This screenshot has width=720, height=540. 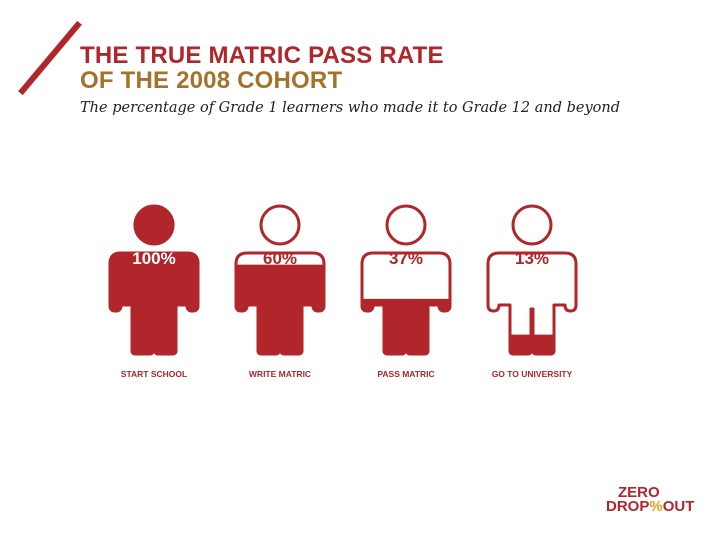 I want to click on category-label: GO TO UNIVERSITY, so click(x=532, y=374).